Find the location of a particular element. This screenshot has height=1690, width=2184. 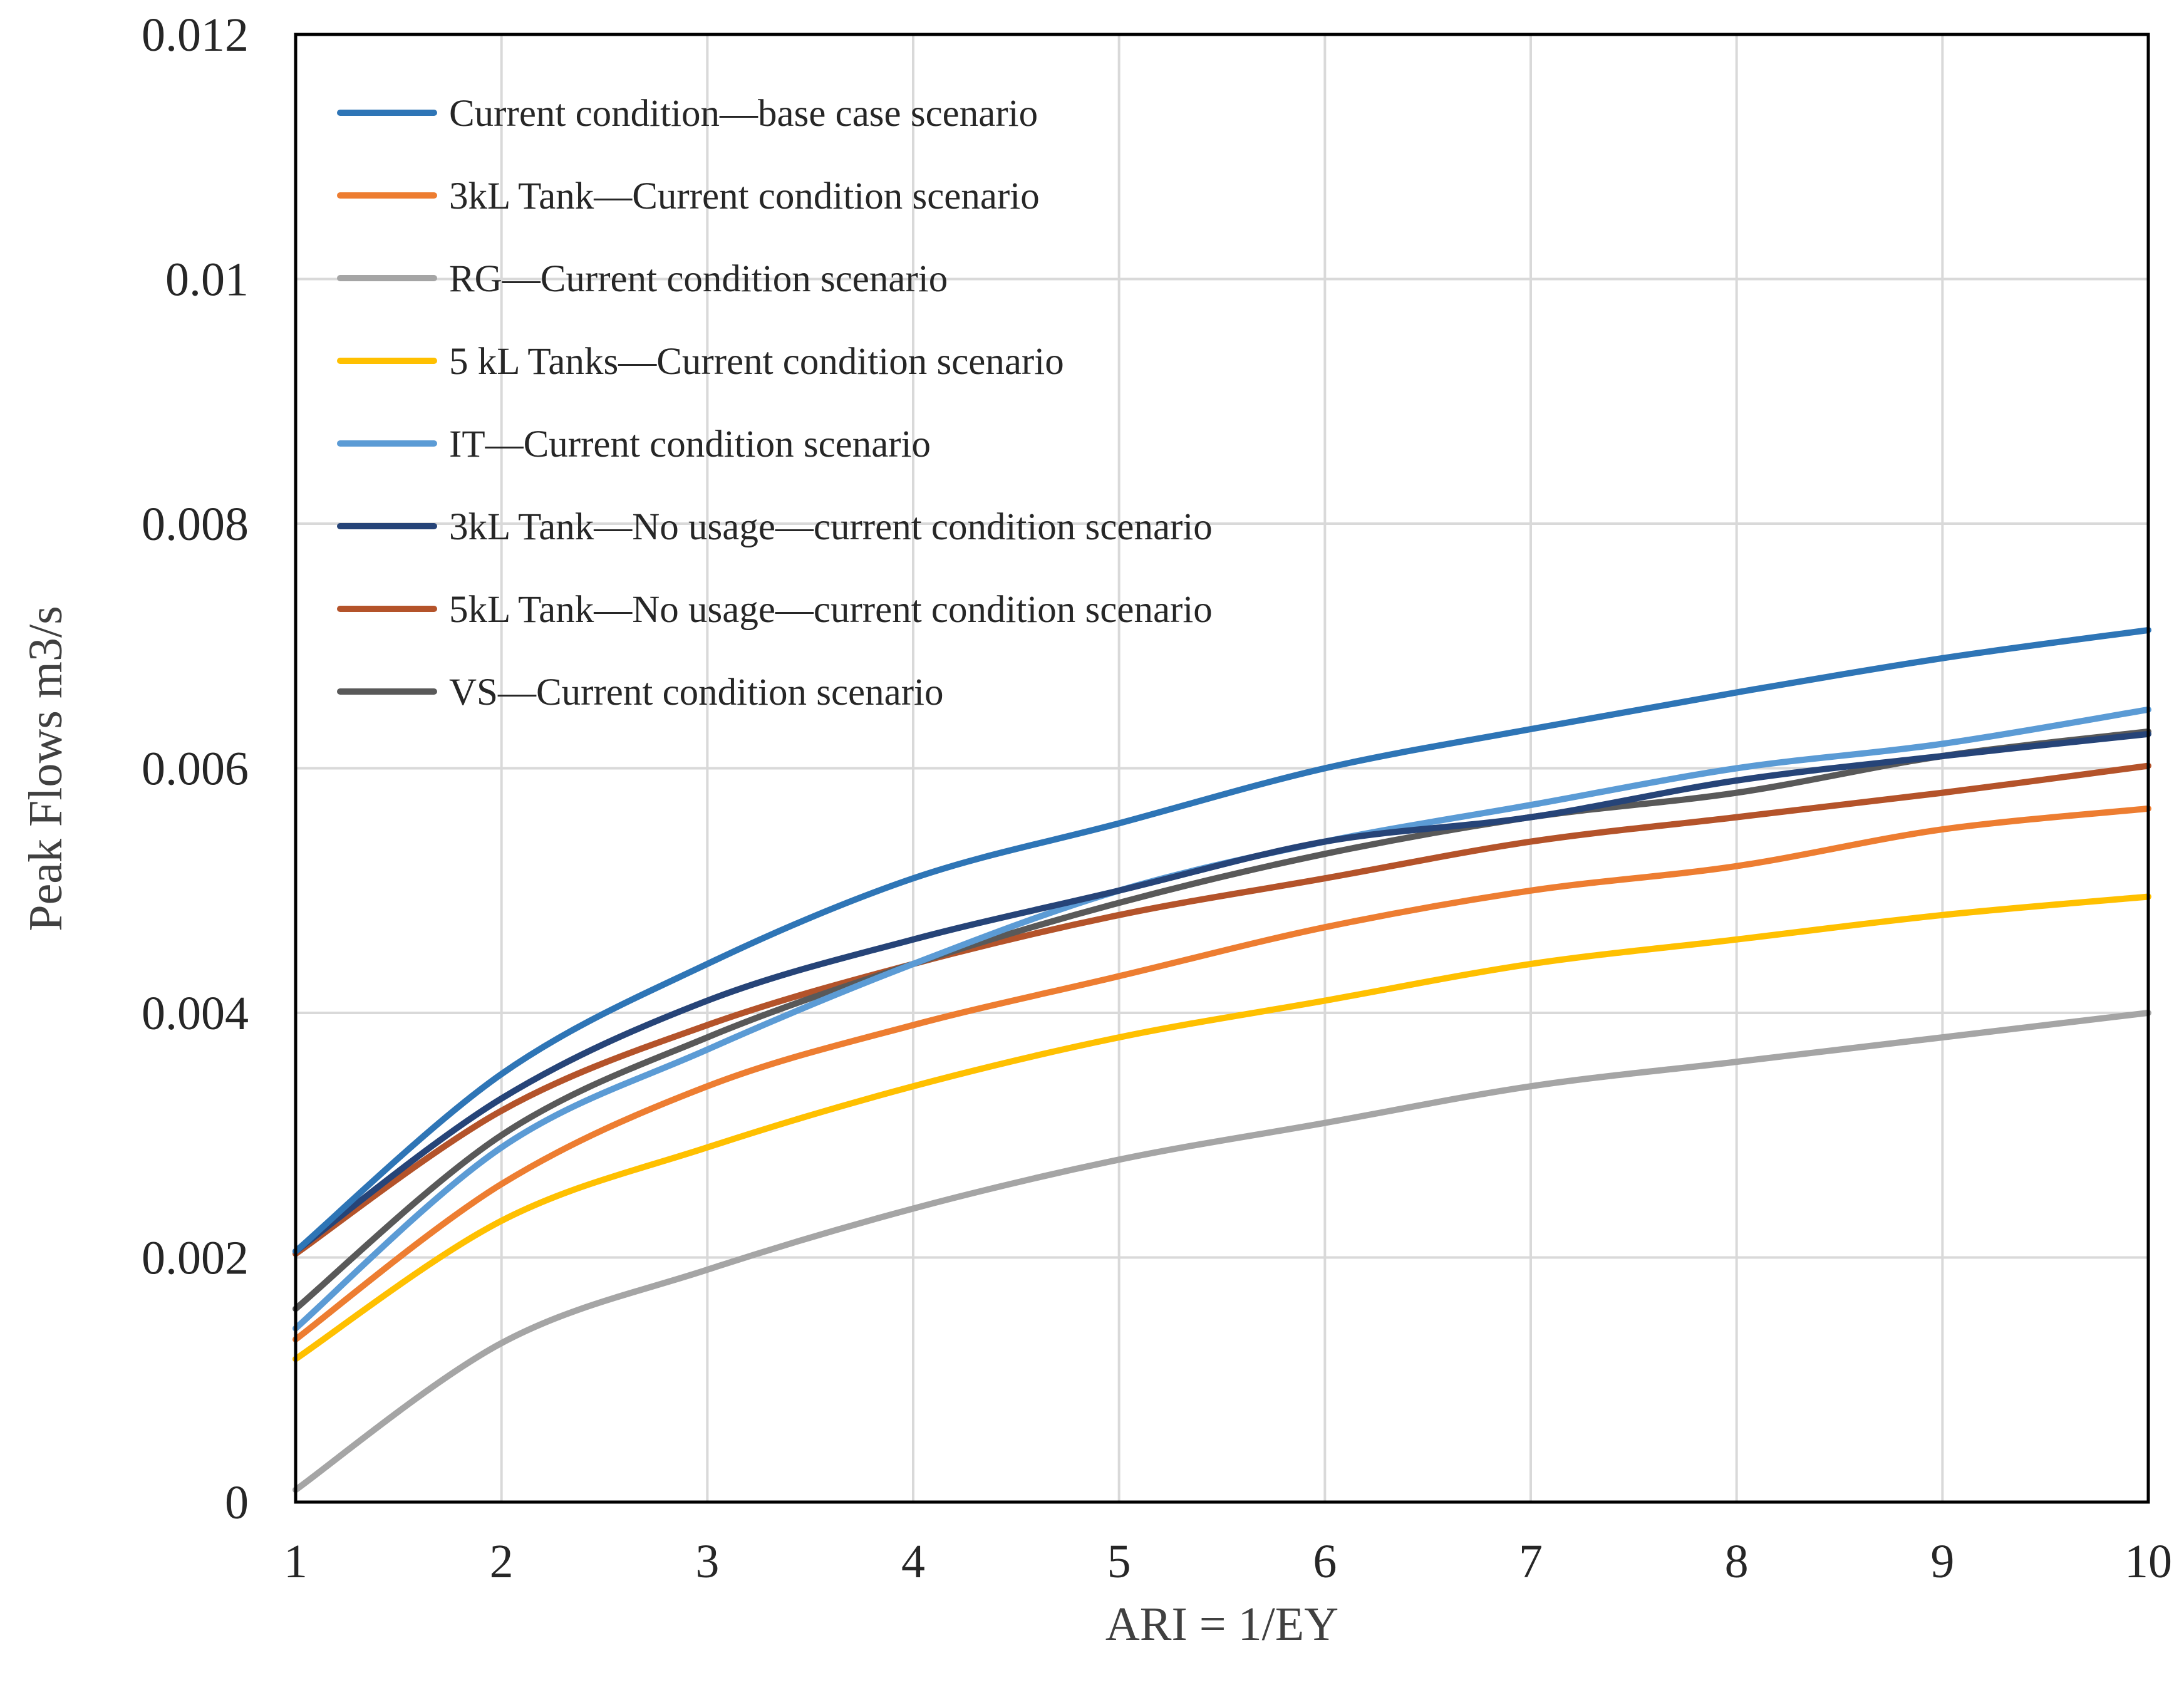

legend-item: IT—Current condition scenario is located at coordinates (634, 444).